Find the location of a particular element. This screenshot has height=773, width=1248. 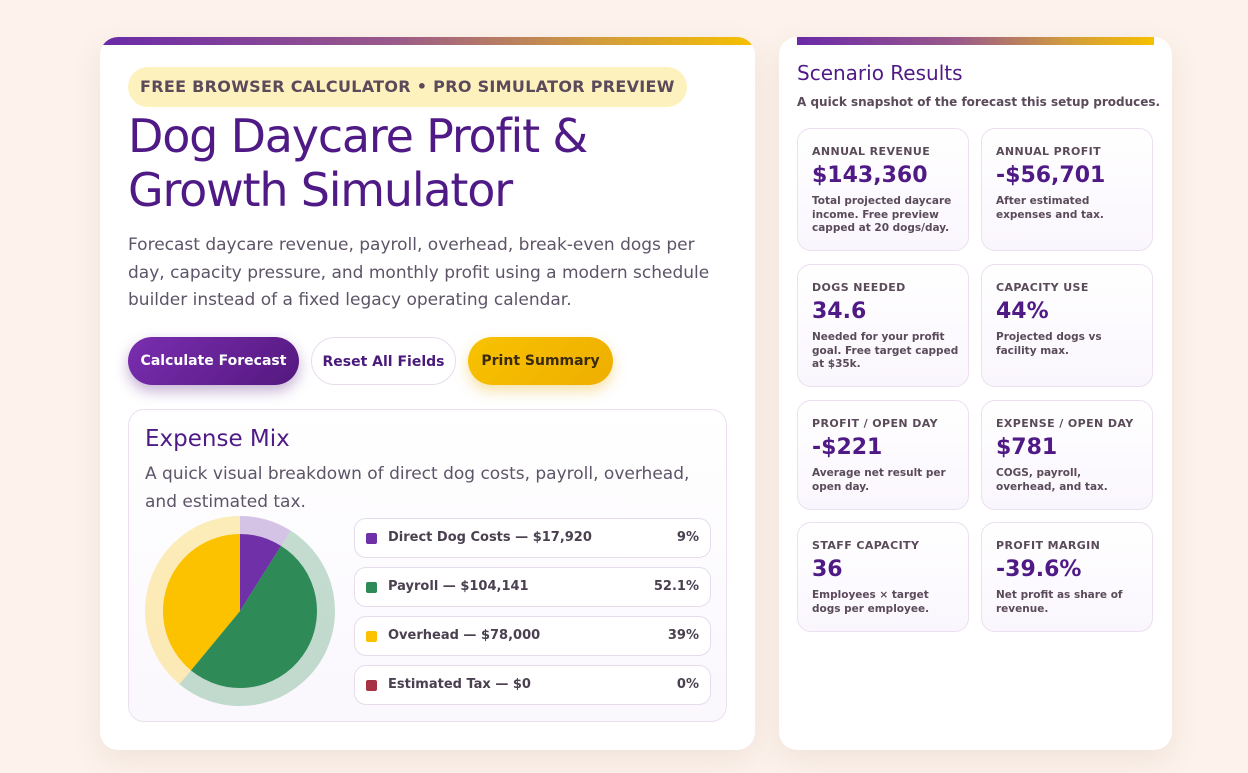

stat-note: COGS, payroll, overhead, and tax. is located at coordinates (1052, 480).